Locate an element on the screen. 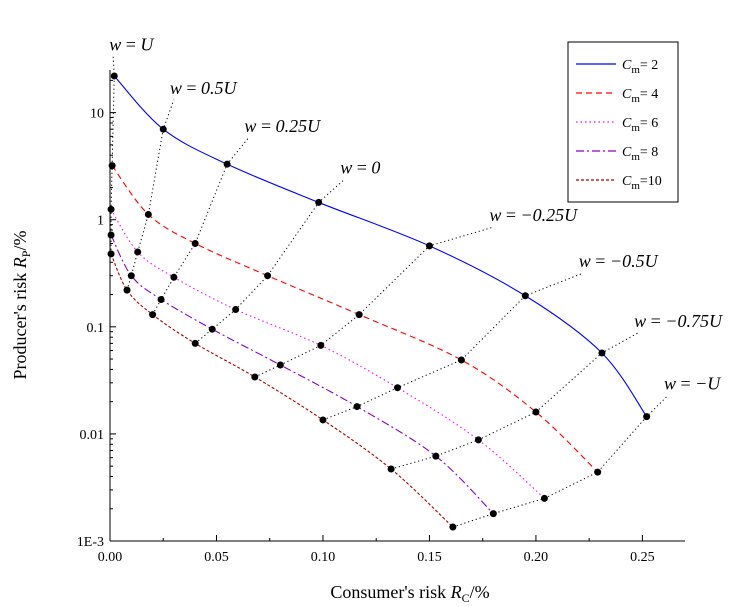 The height and width of the screenshot is (607, 729). y-axis-title-sub: P is located at coordinates (26, 253).